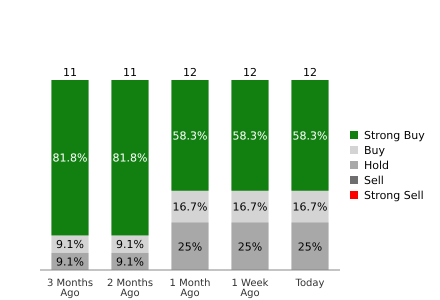  I want to click on x-tick-label: 3 Months Ago, so click(70, 288).